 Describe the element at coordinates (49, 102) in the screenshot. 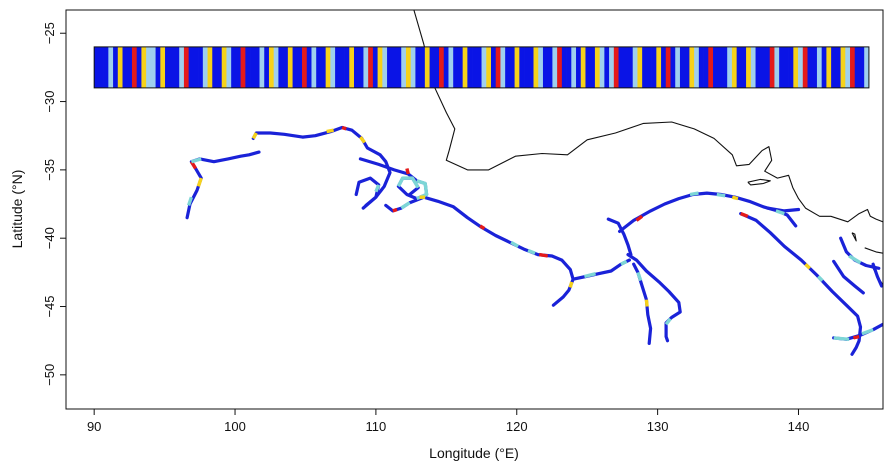

I see `y-tick-label-30: −30` at that location.